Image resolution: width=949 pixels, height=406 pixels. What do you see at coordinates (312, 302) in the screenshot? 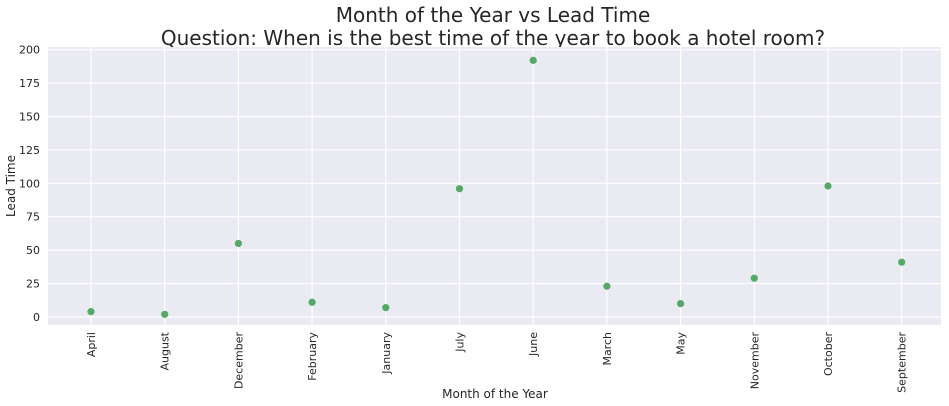
I see `data-point-february` at bounding box center [312, 302].